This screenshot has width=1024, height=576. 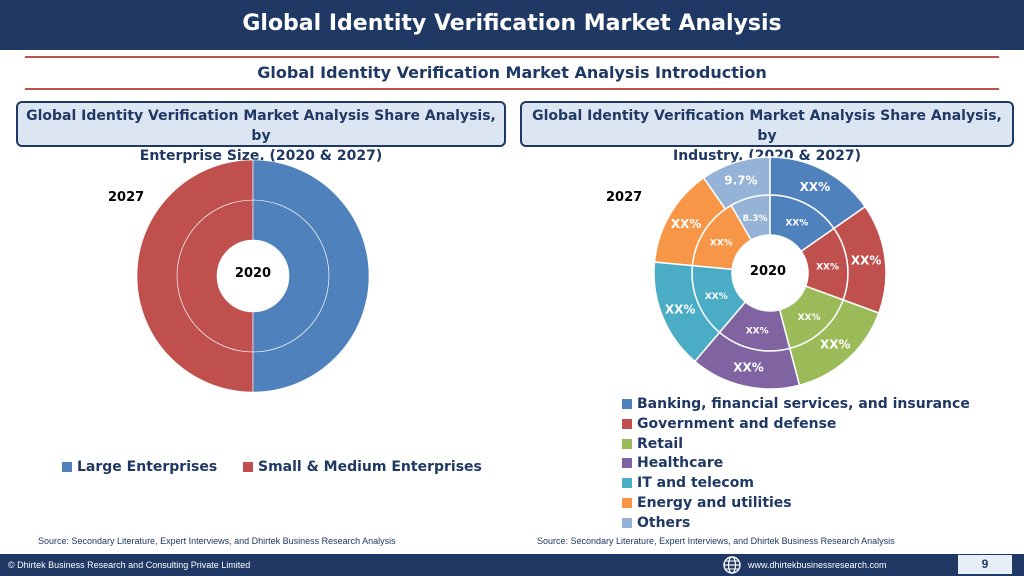 I want to click on globe-icon, so click(x=732, y=565).